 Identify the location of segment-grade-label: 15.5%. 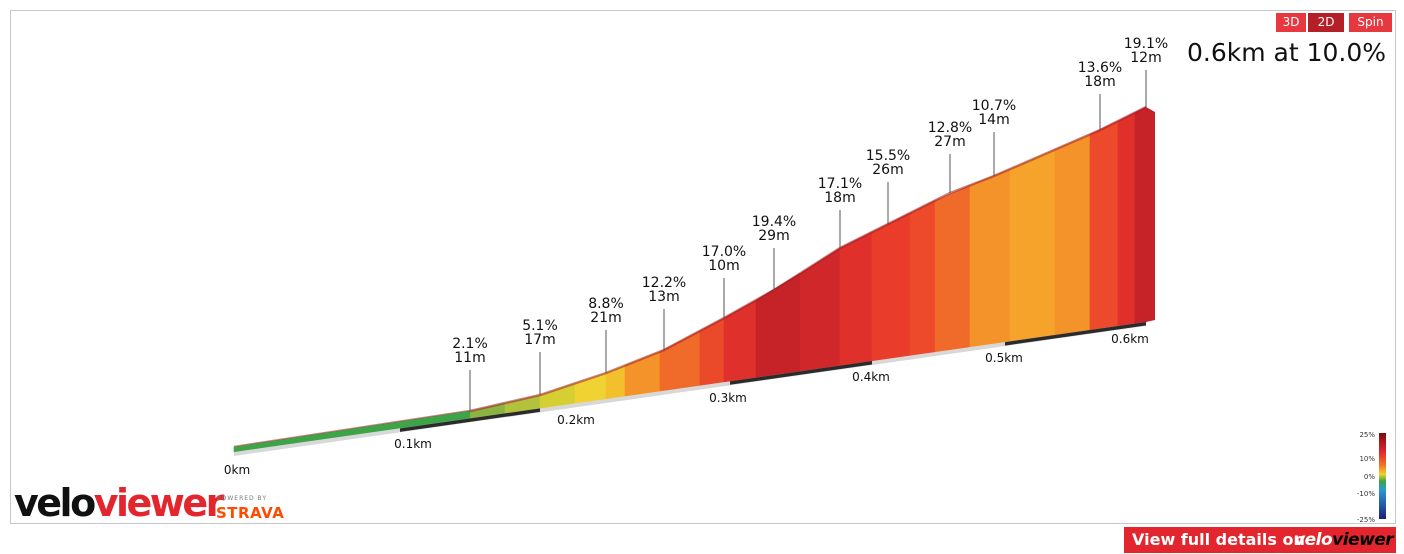
(888, 156).